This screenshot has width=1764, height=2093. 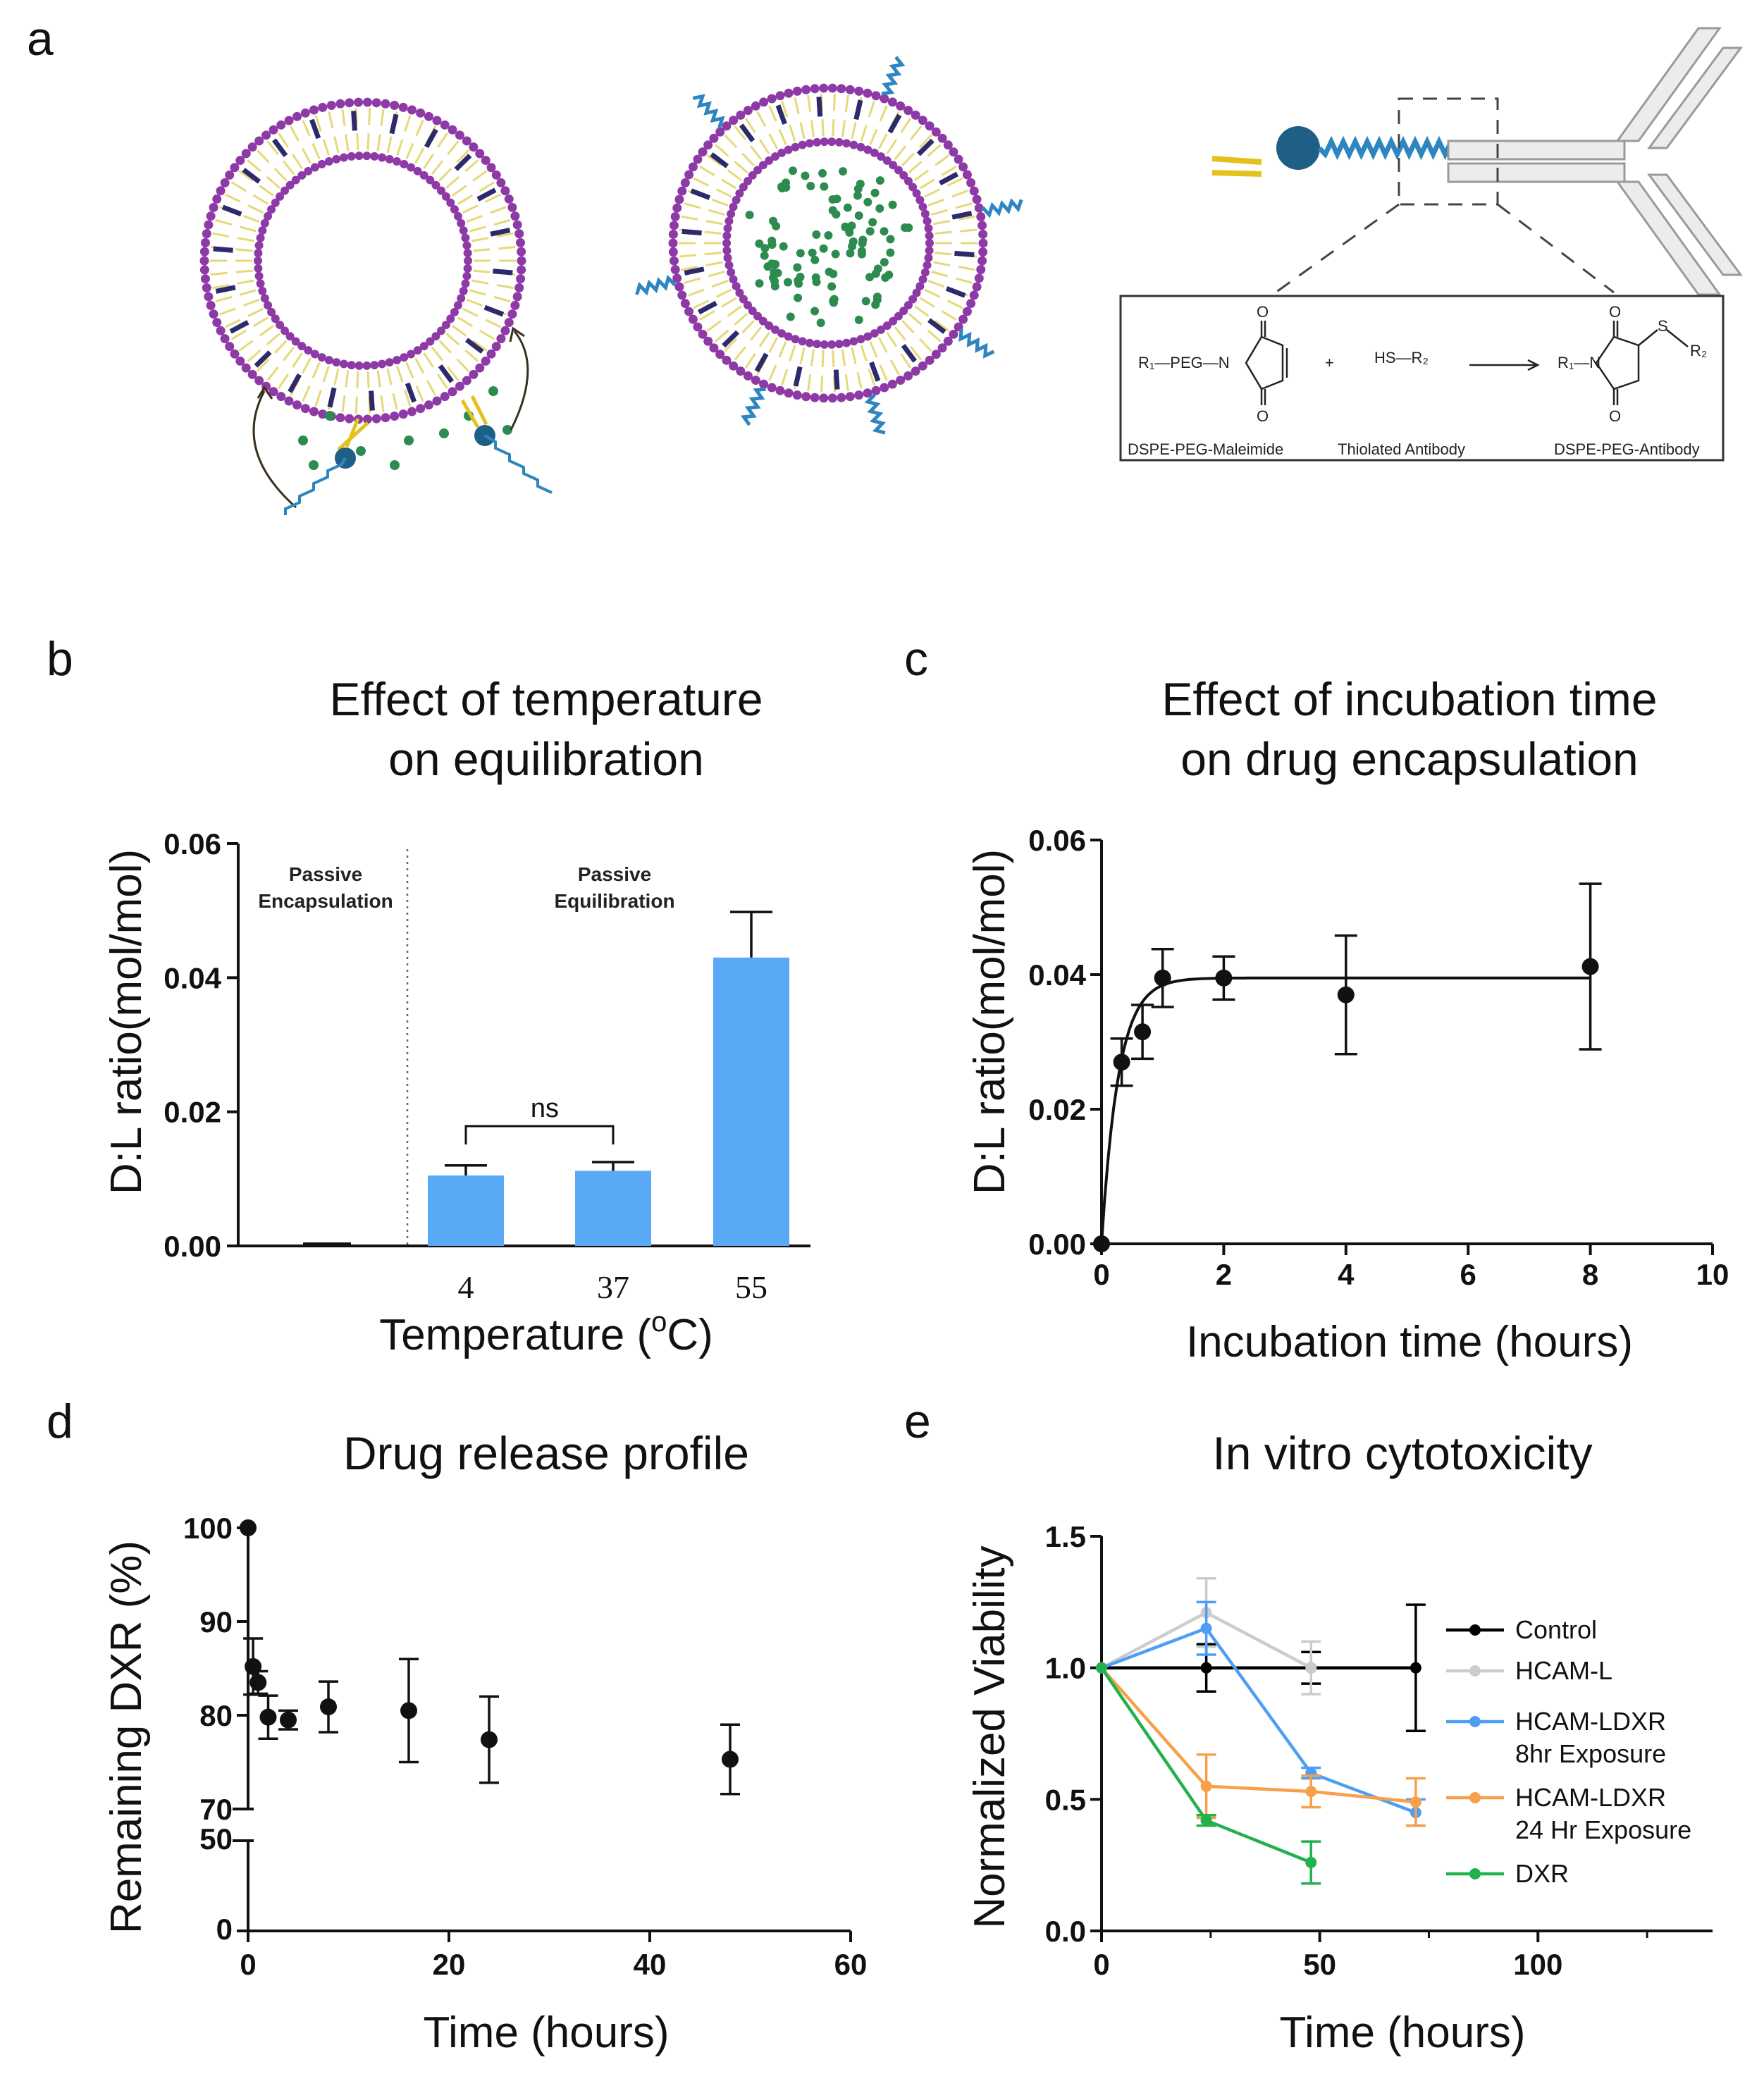 I want to click on drug-molecule-free, so click(x=444, y=433).